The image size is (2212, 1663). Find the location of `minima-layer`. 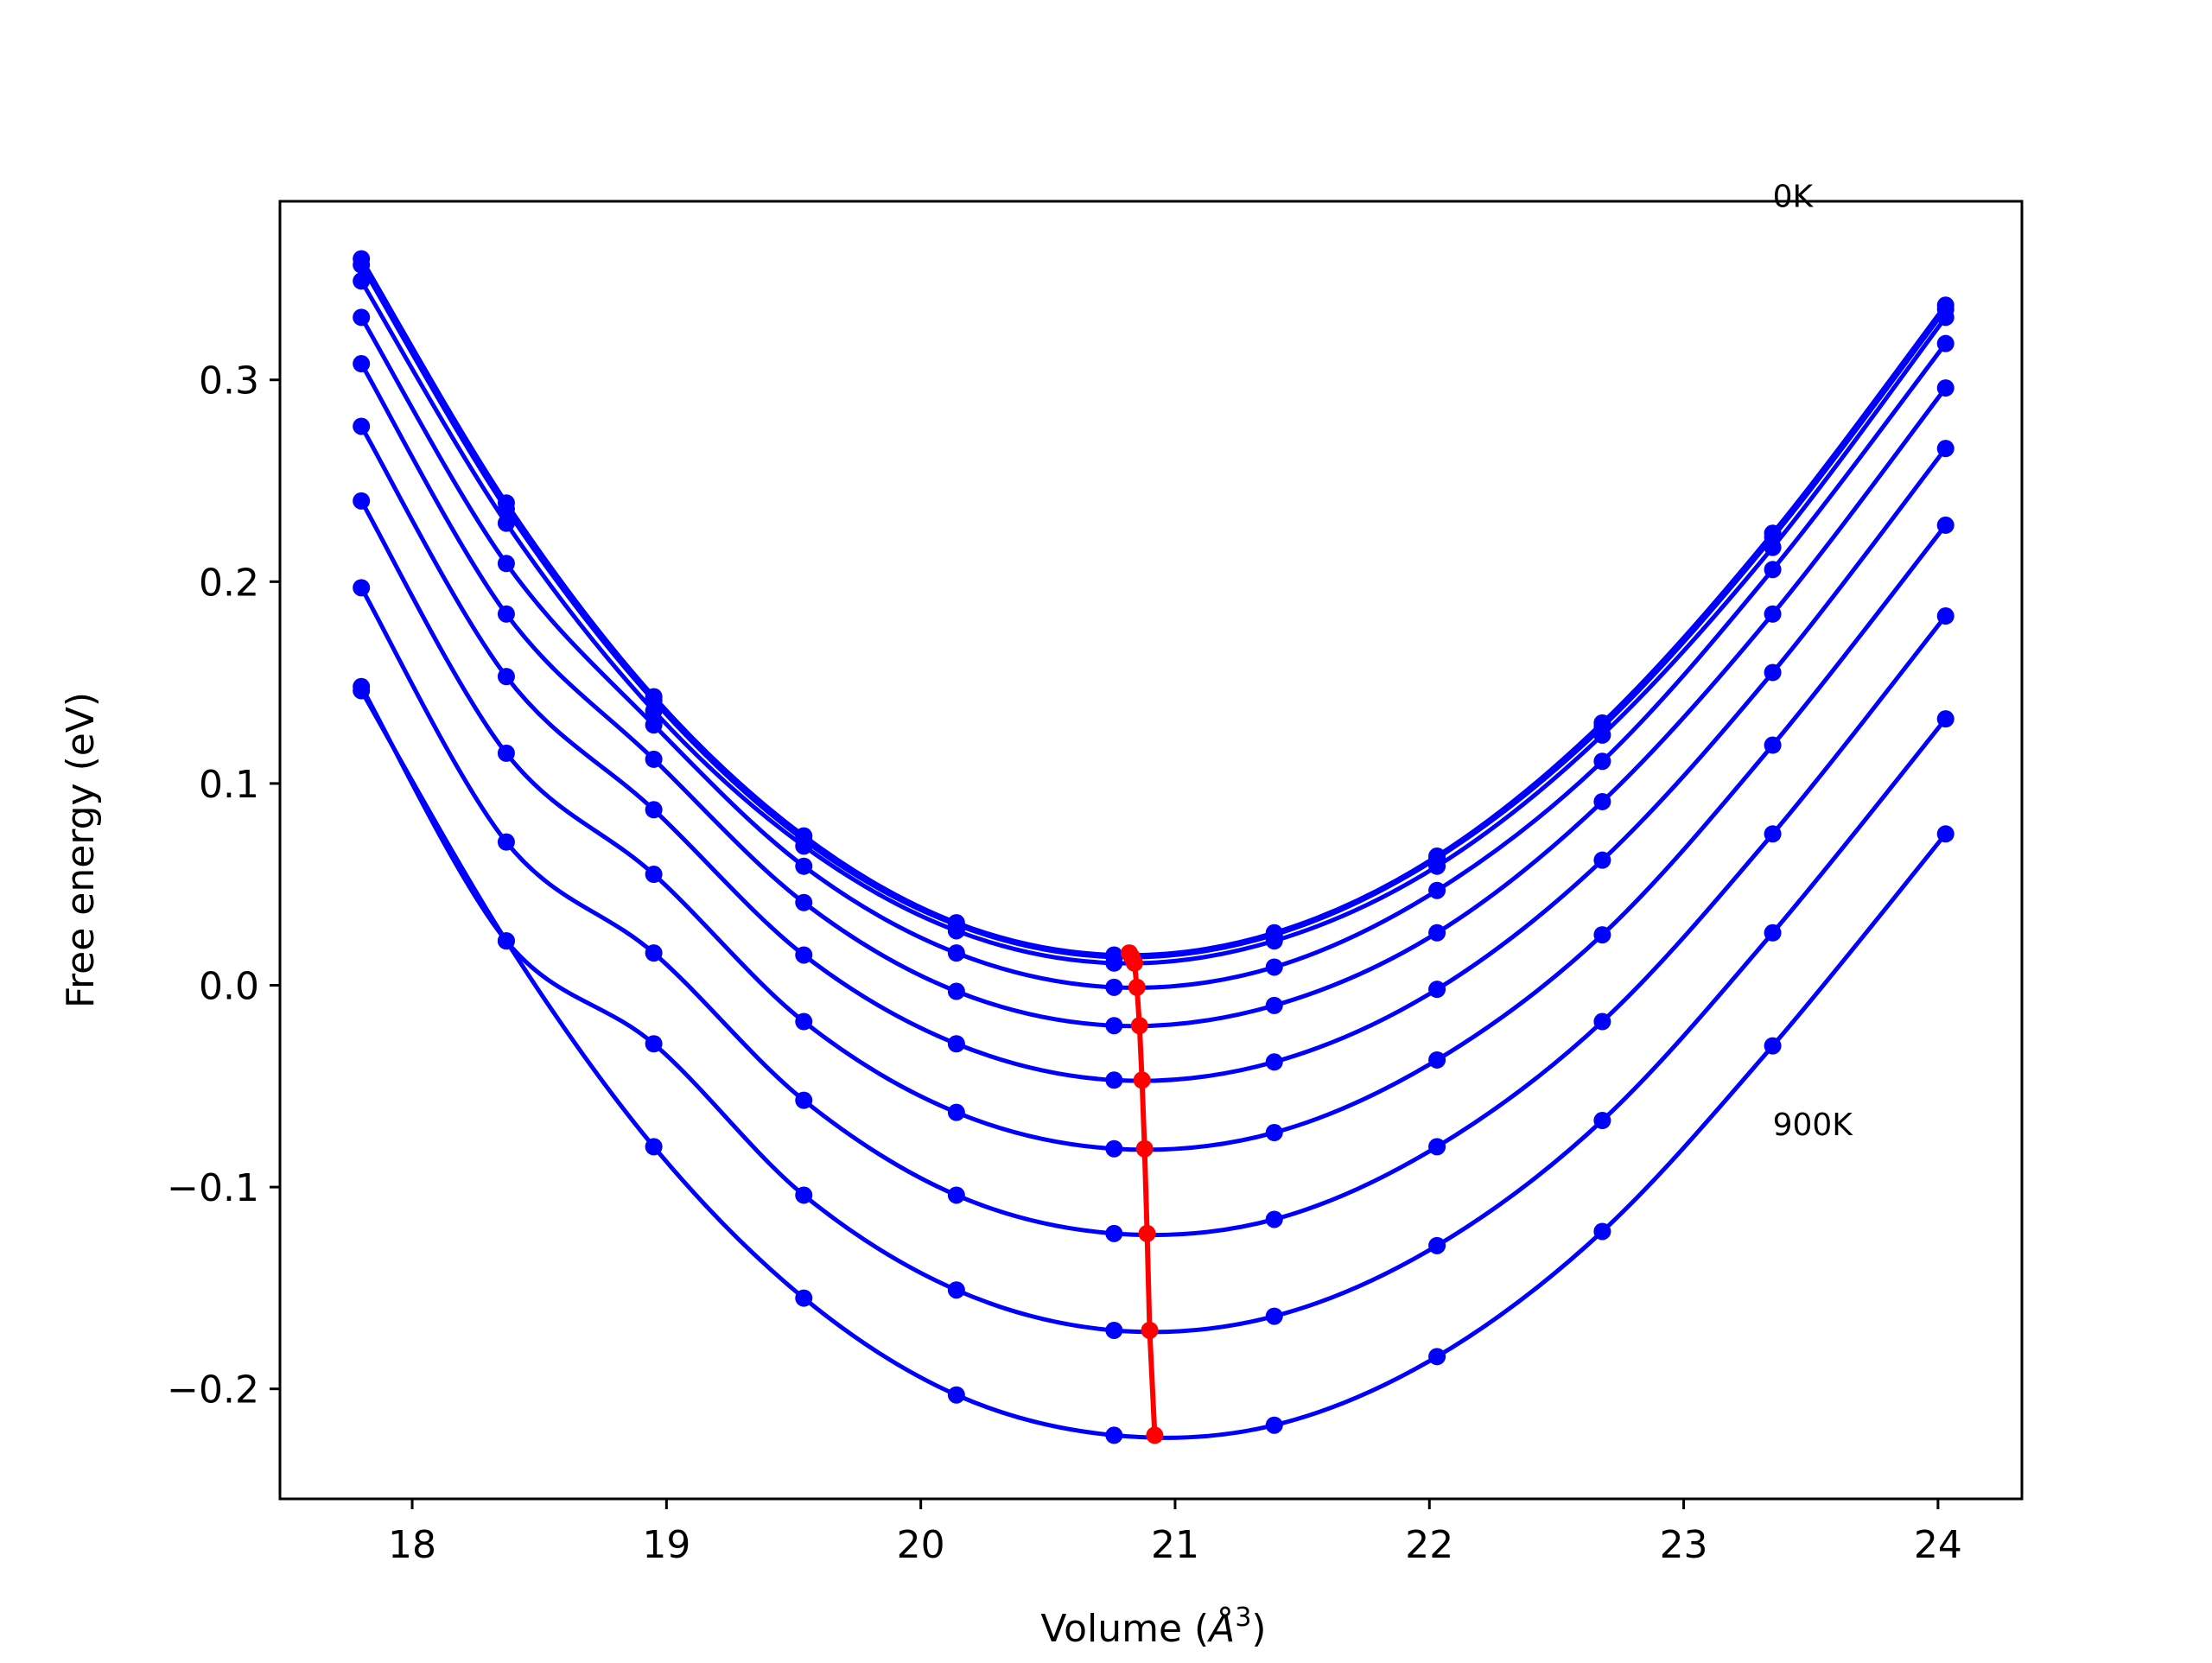

minima-layer is located at coordinates (1142, 1194).